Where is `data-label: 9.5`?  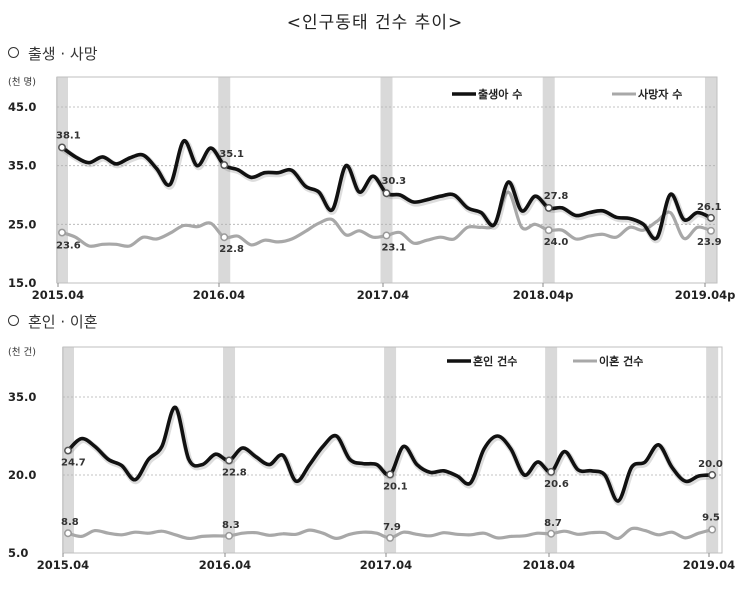
data-label: 9.5 is located at coordinates (711, 518).